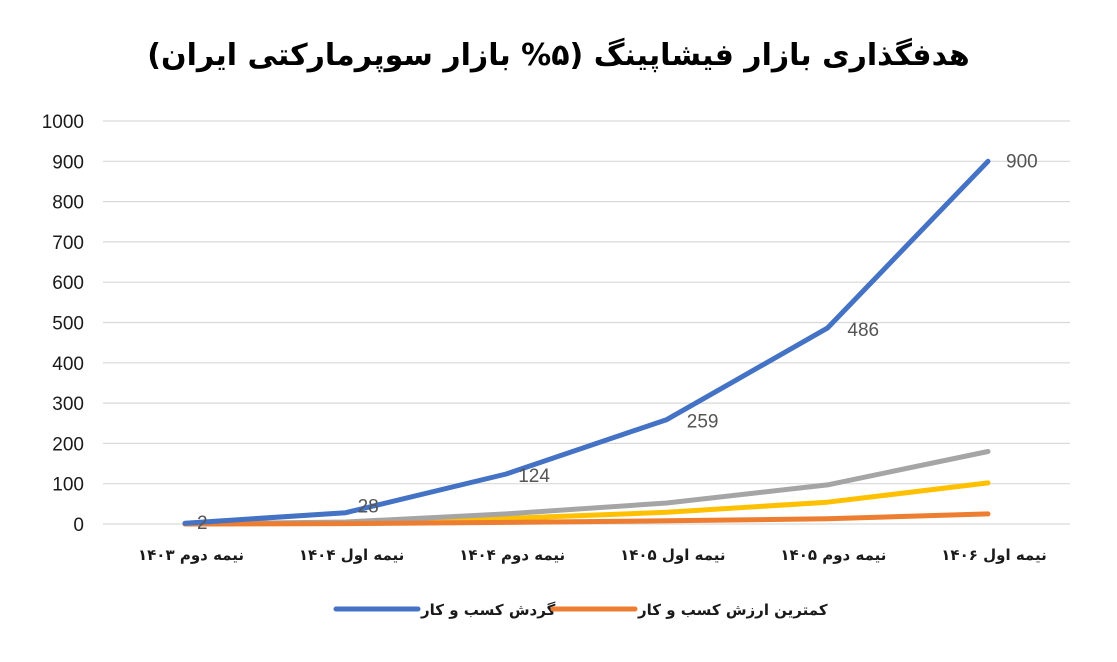  Describe the element at coordinates (703, 422) in the screenshot. I see `data-label: 259` at that location.